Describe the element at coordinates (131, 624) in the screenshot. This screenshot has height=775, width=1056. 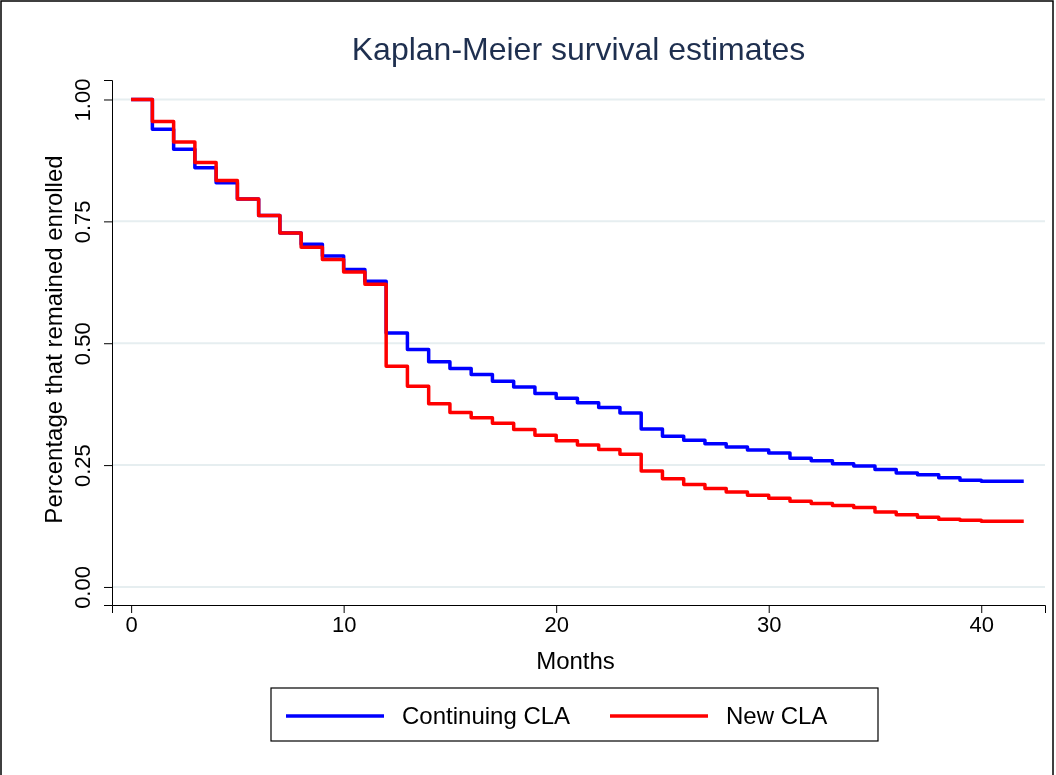
I see `x-tick-label: 0` at that location.